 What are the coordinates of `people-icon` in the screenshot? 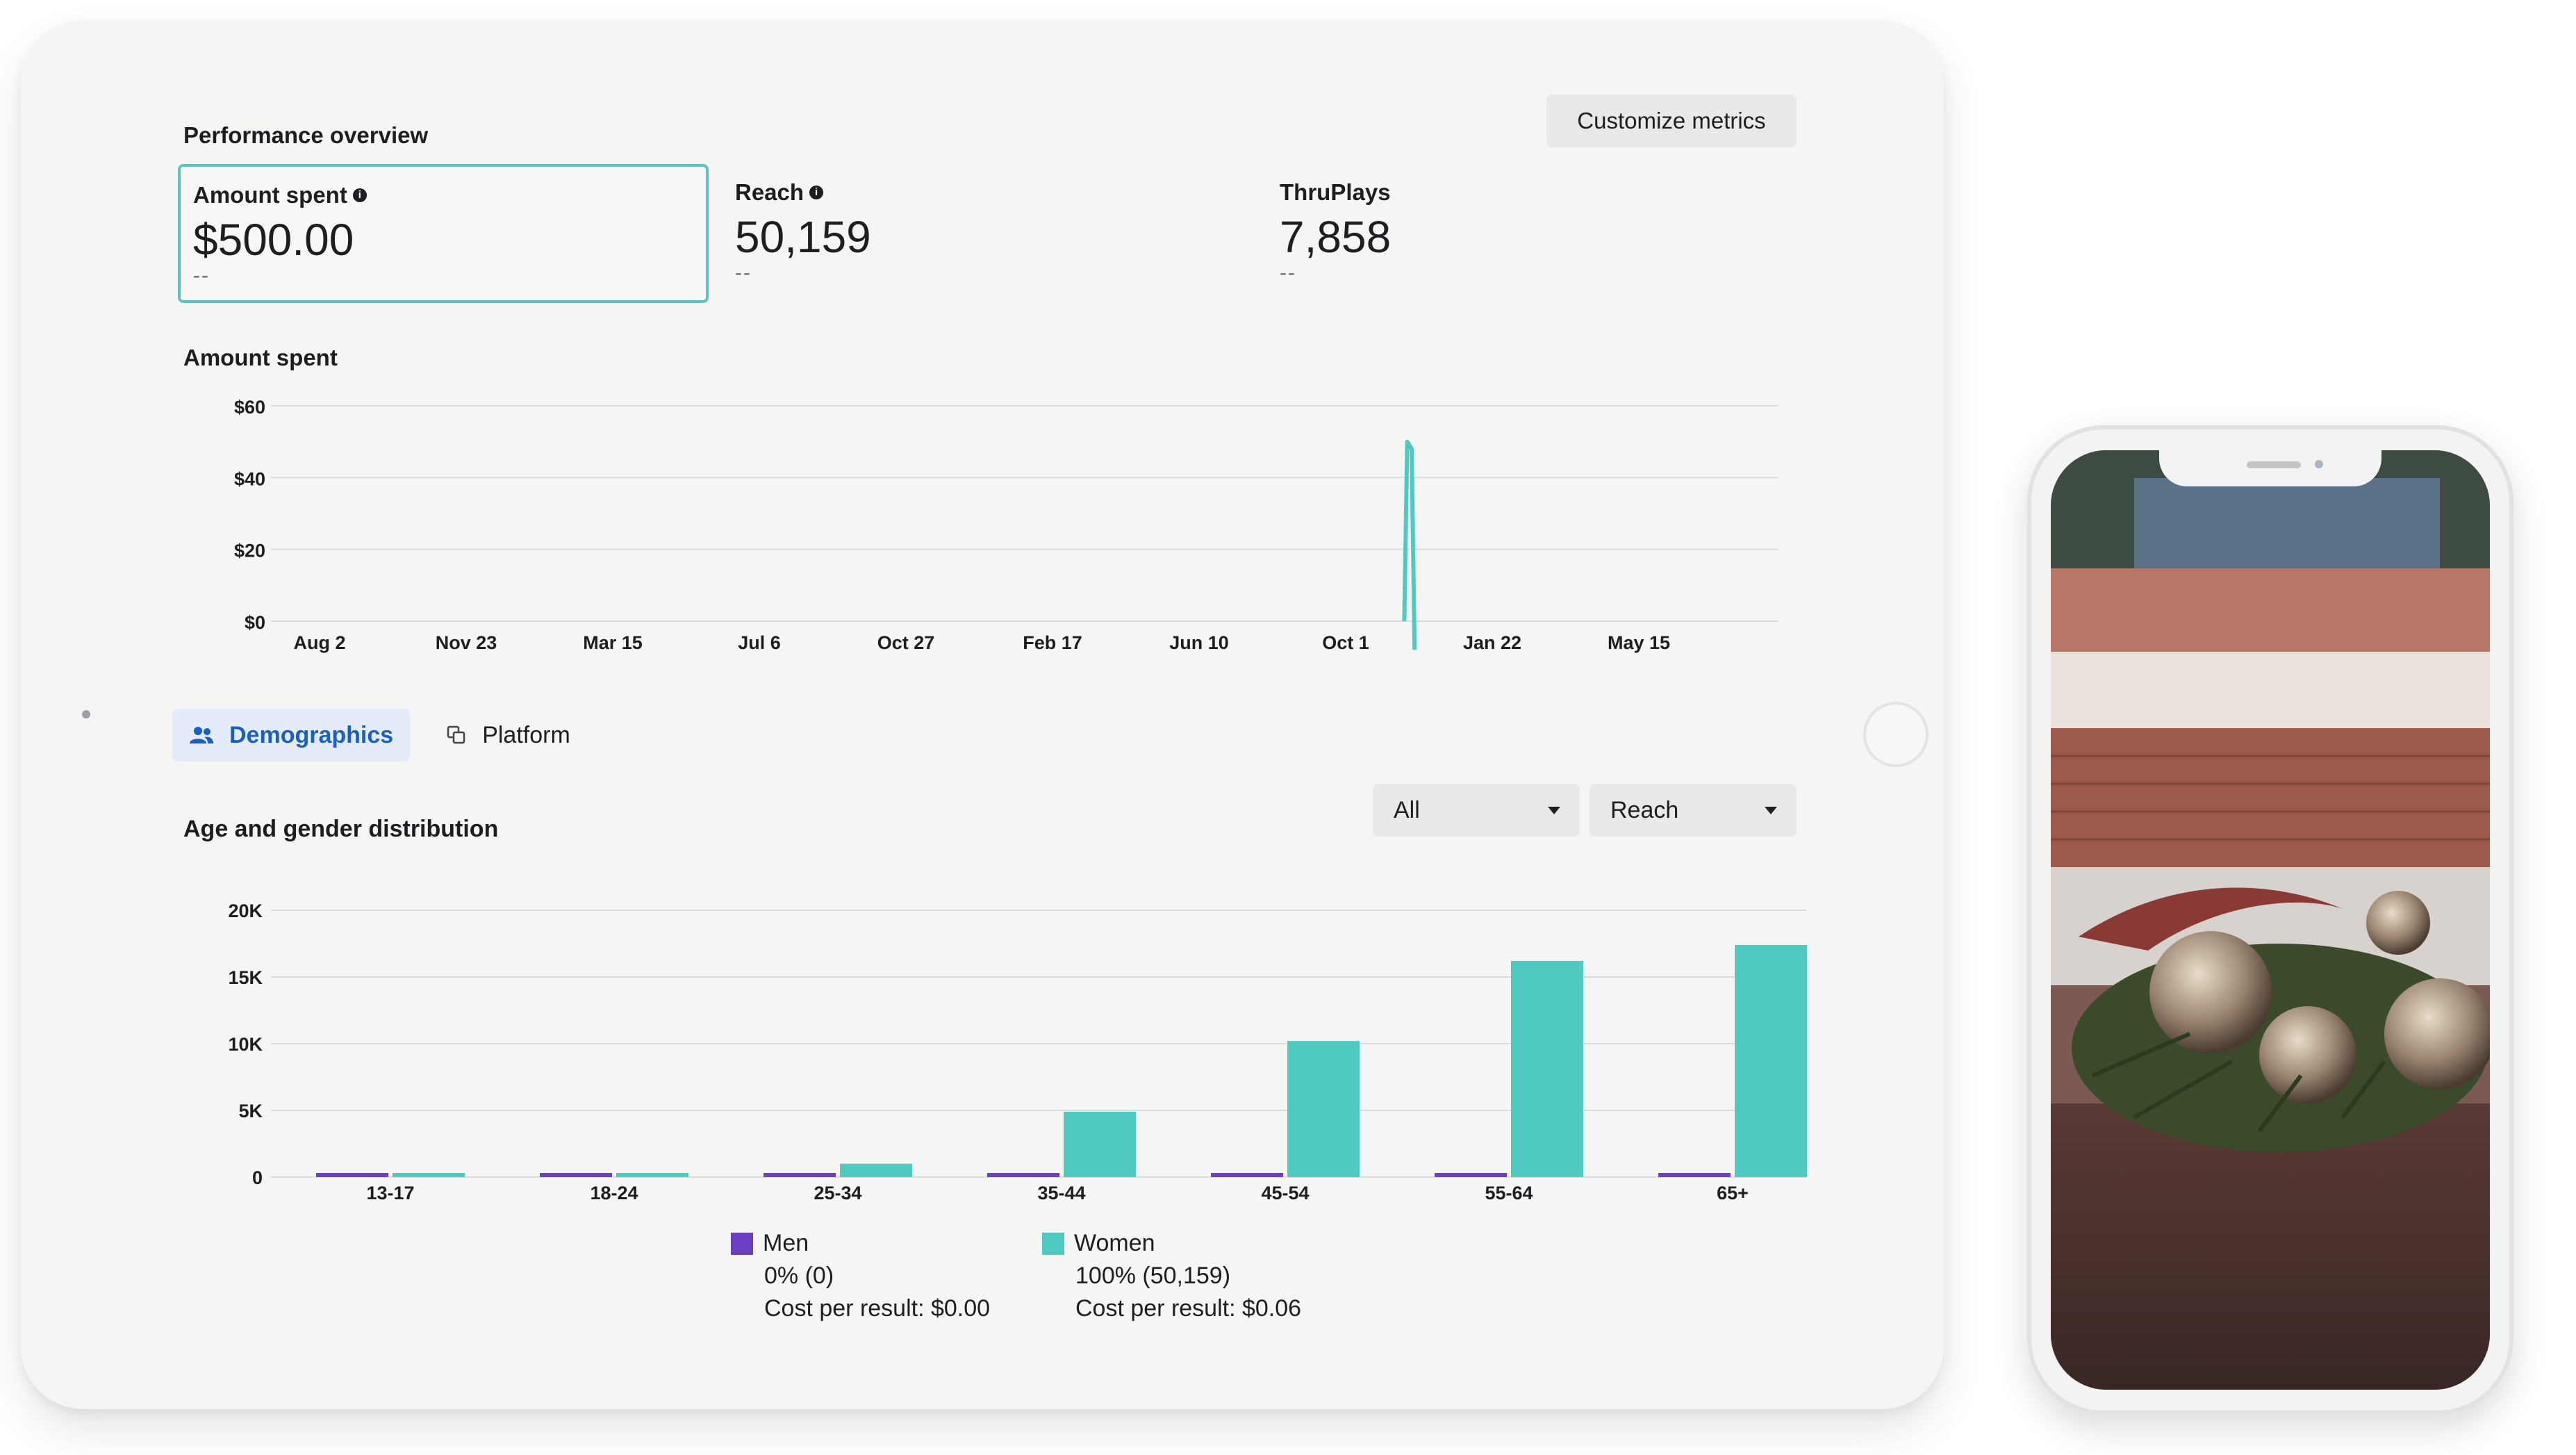 It's located at (201, 735).